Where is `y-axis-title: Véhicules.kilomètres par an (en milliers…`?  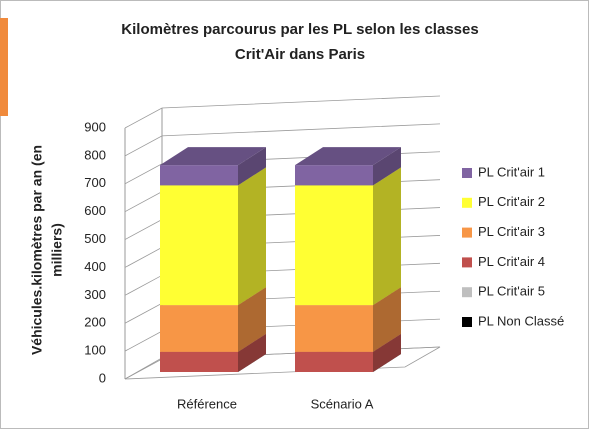 y-axis-title: Véhicules.kilomètres par an (en milliers… is located at coordinates (47, 250).